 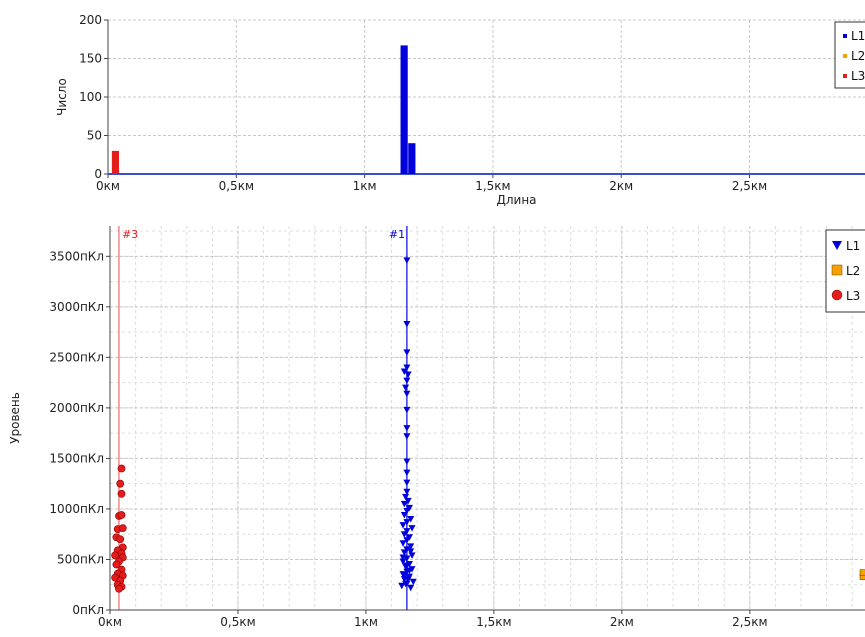 What do you see at coordinates (90, 20) in the screenshot?
I see `y-tick-label: 200` at bounding box center [90, 20].